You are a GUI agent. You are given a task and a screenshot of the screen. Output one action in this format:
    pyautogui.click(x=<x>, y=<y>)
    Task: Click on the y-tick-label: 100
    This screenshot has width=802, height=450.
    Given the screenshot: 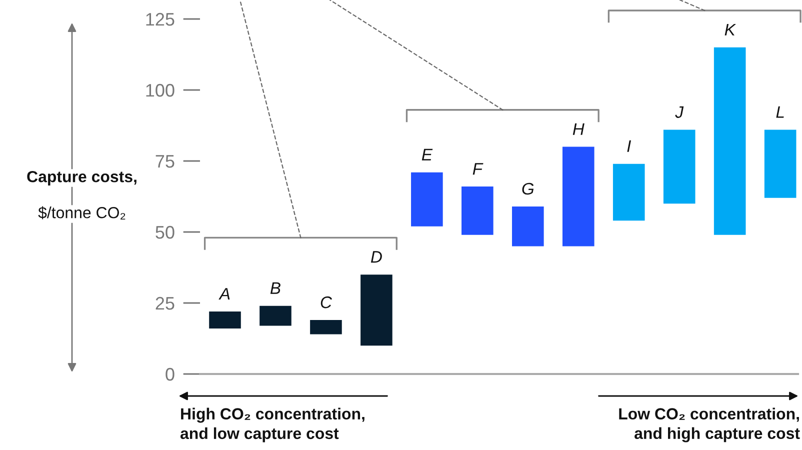 What is the action you would take?
    pyautogui.click(x=160, y=90)
    